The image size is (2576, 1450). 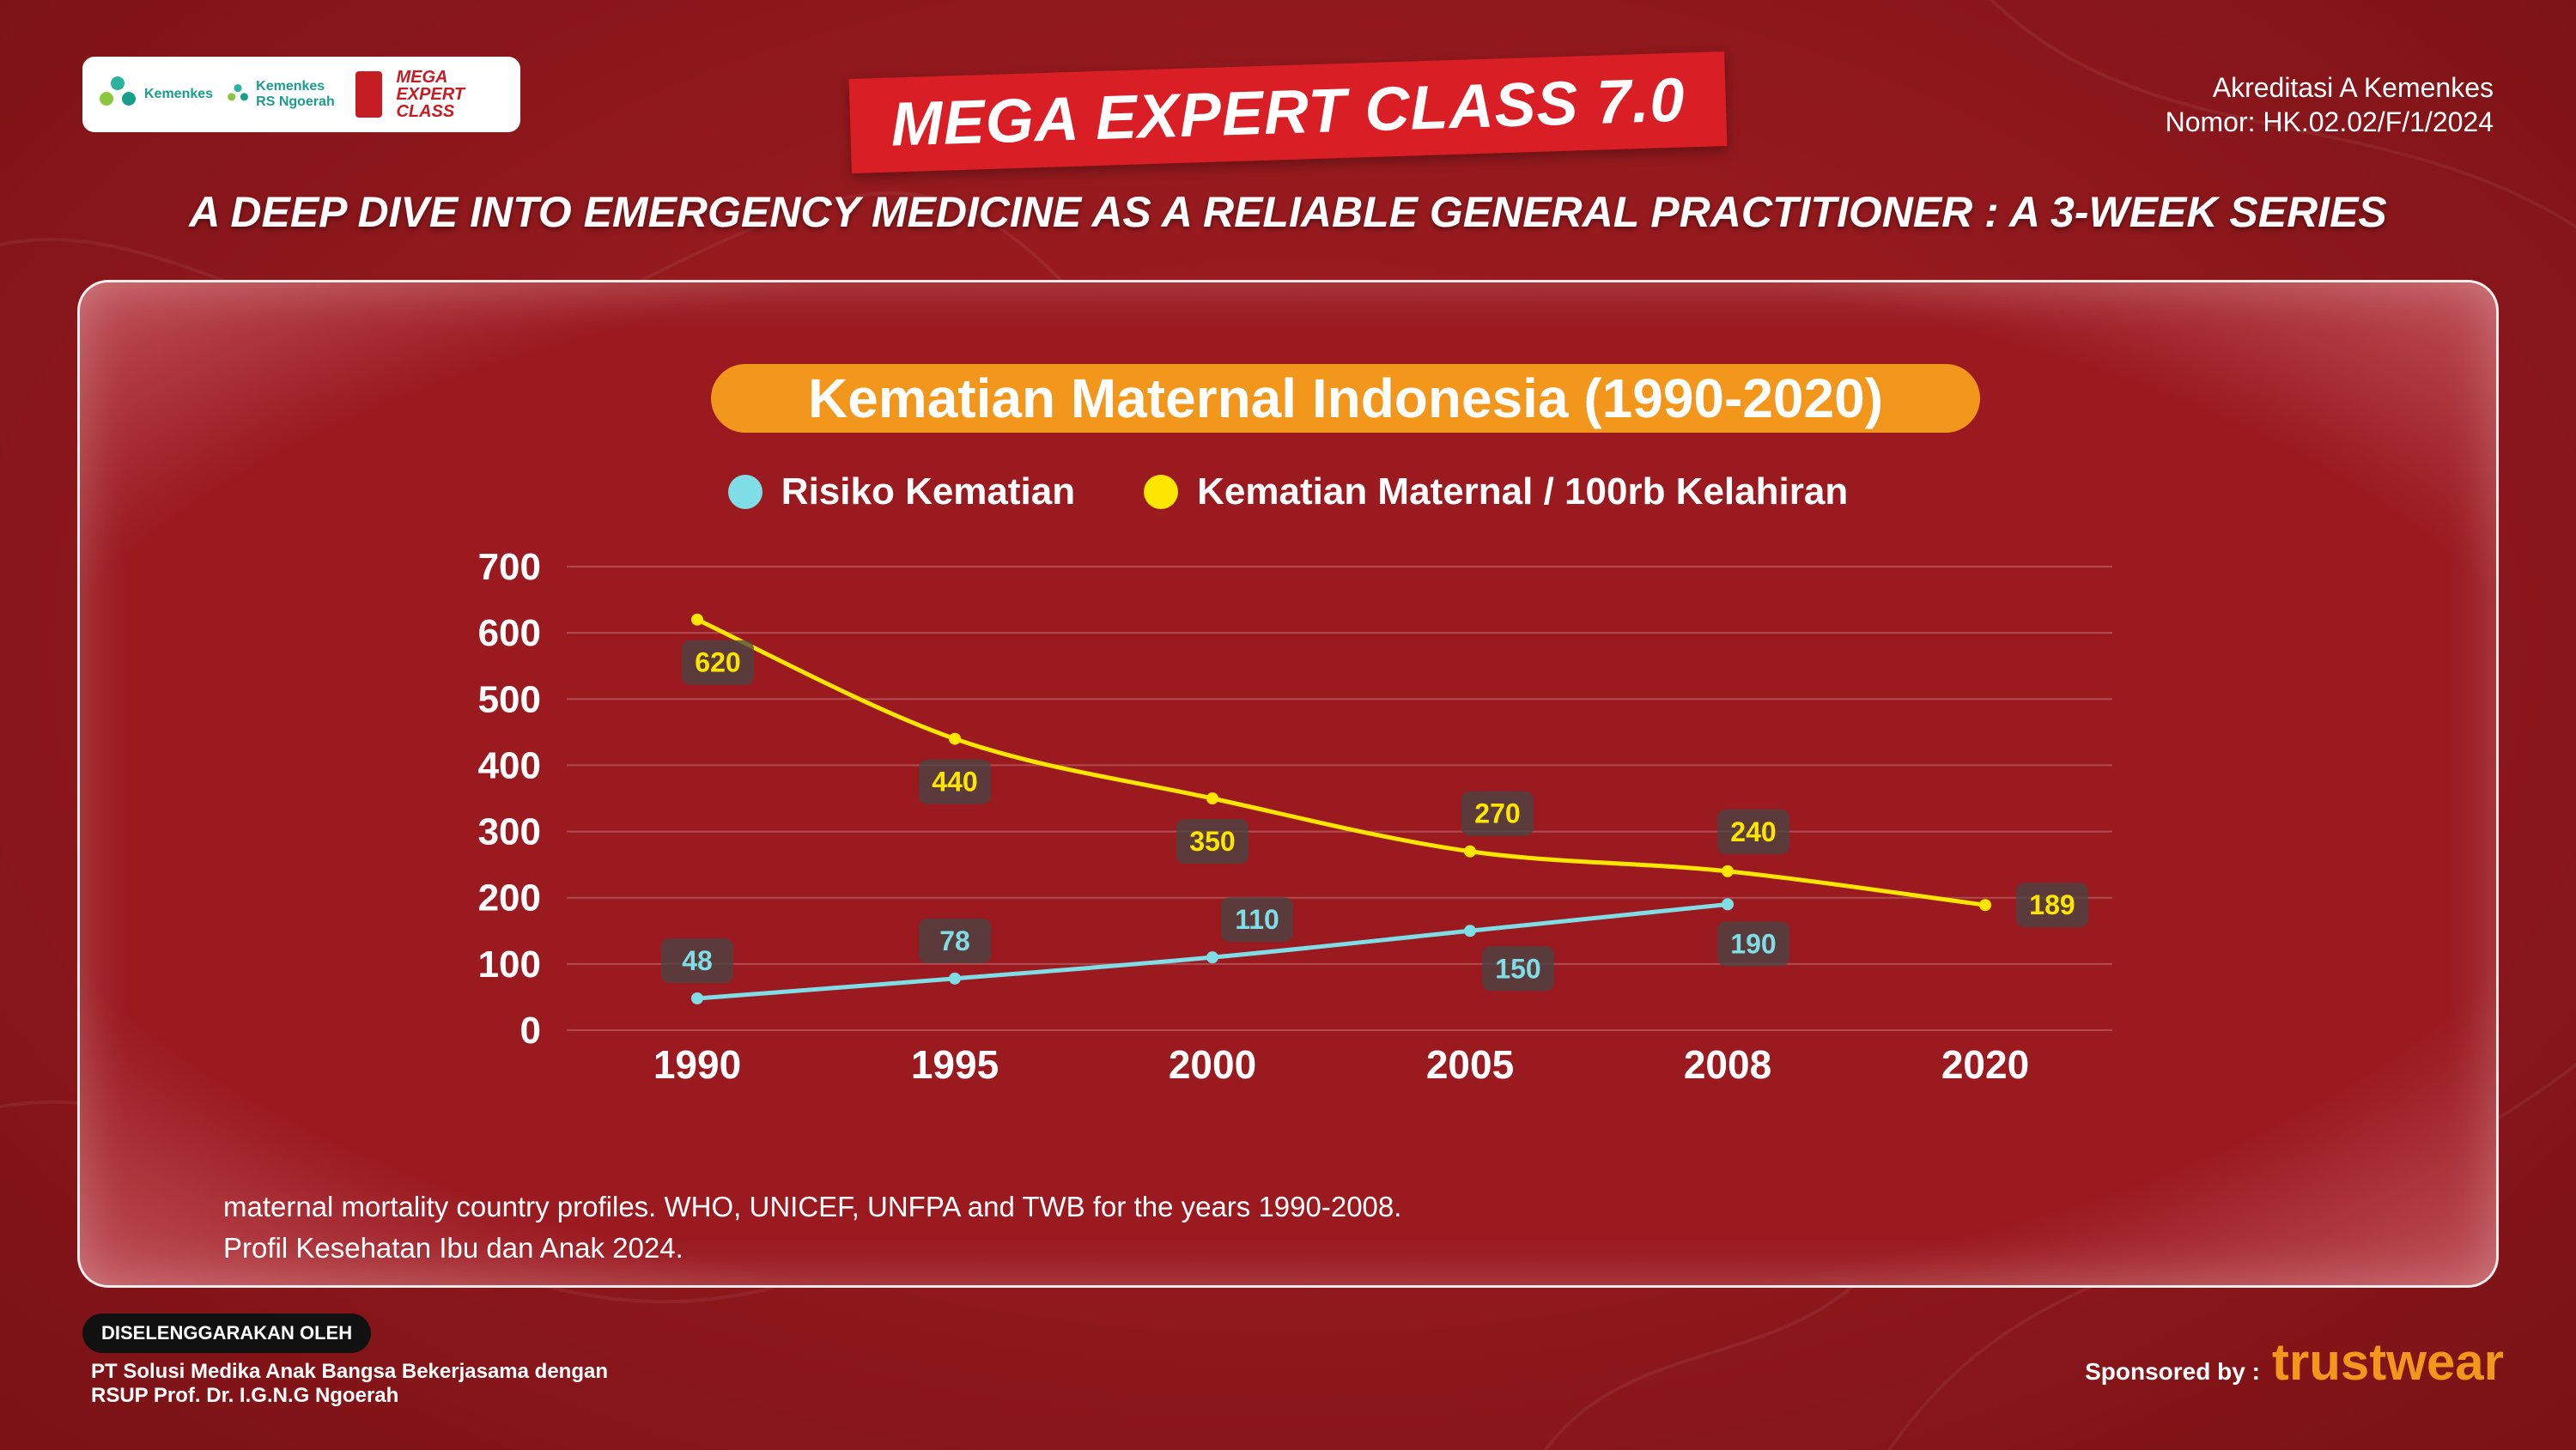 I want to click on data-label: 190, so click(x=1753, y=944).